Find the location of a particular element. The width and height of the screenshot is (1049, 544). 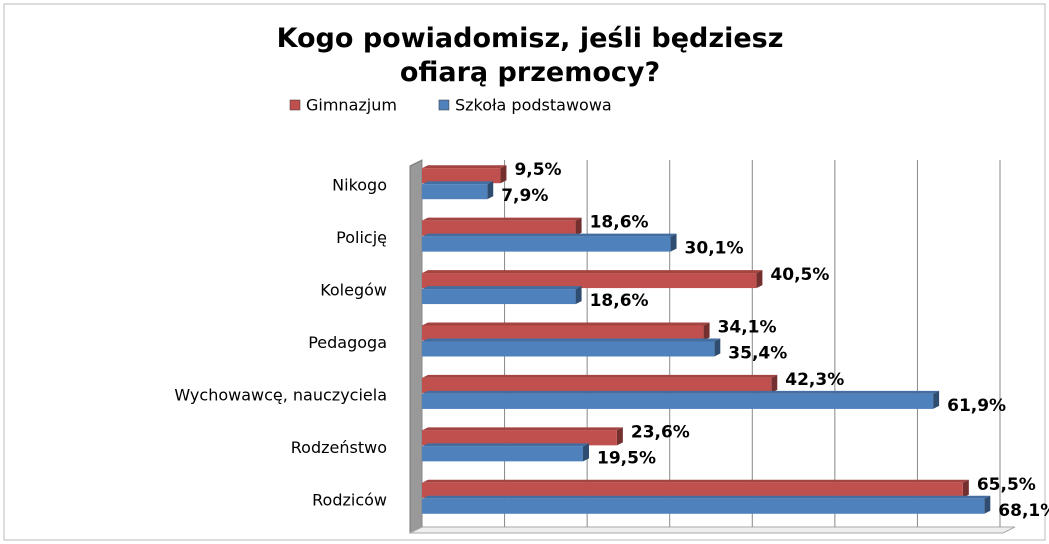

y-tick-label: Pedagoga is located at coordinates (347, 342).